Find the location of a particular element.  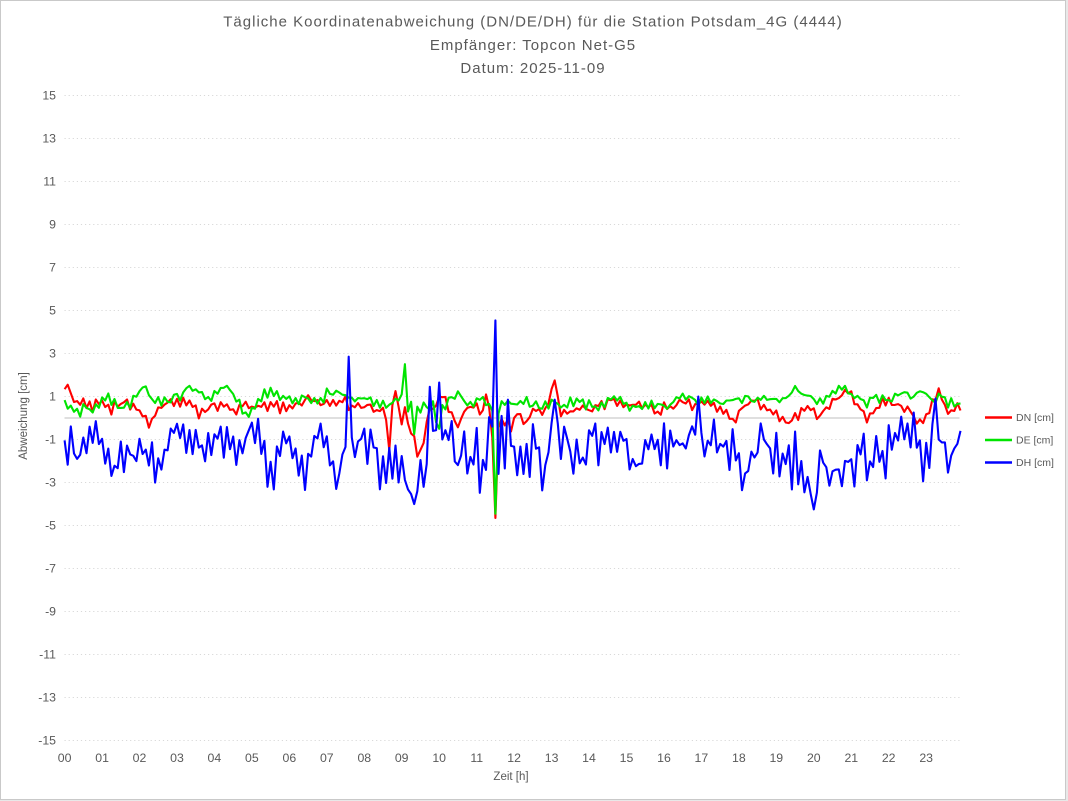

svg-text: 1 is located at coordinates (52, 397).